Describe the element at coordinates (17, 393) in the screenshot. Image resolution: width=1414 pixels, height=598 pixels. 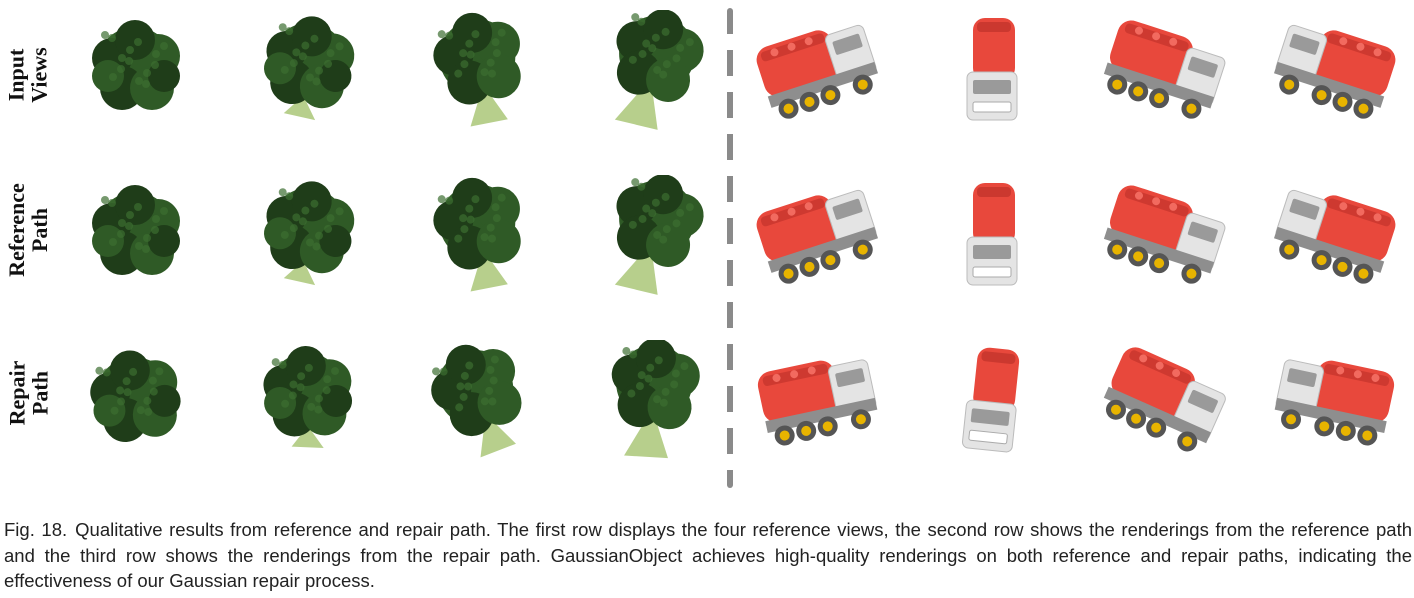
I see `row-label-line: Repair` at that location.